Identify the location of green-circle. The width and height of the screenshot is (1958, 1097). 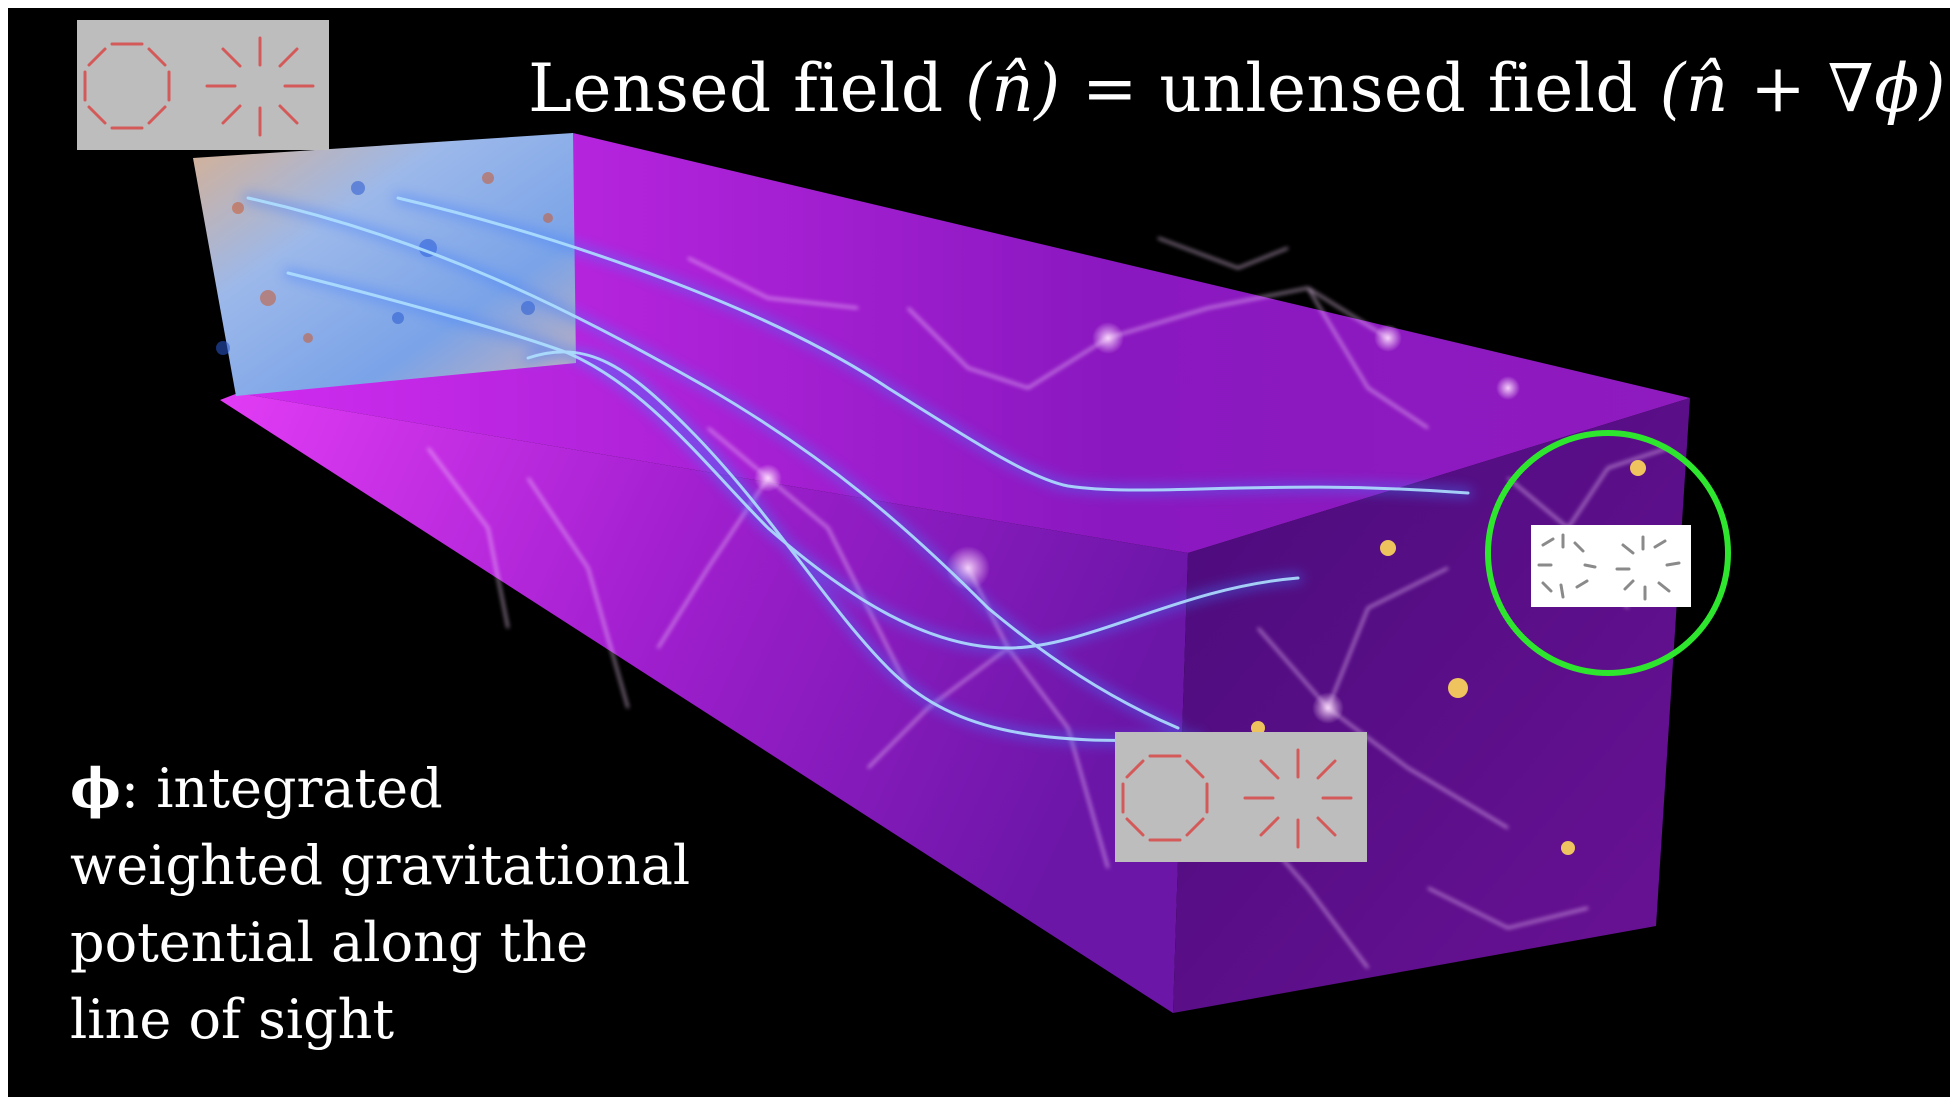
(1608, 553).